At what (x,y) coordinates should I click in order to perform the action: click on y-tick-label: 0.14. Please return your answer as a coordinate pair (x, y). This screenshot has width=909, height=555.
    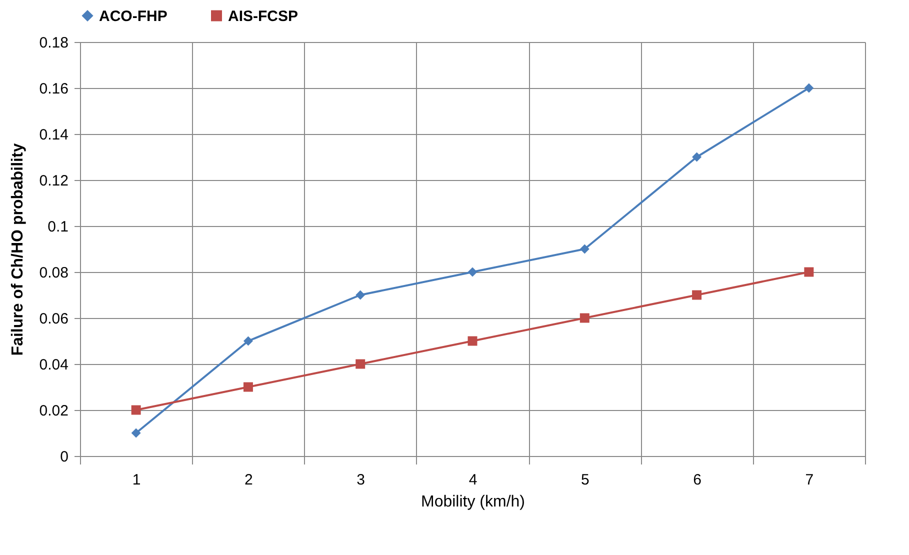
    Looking at the image, I should click on (53, 135).